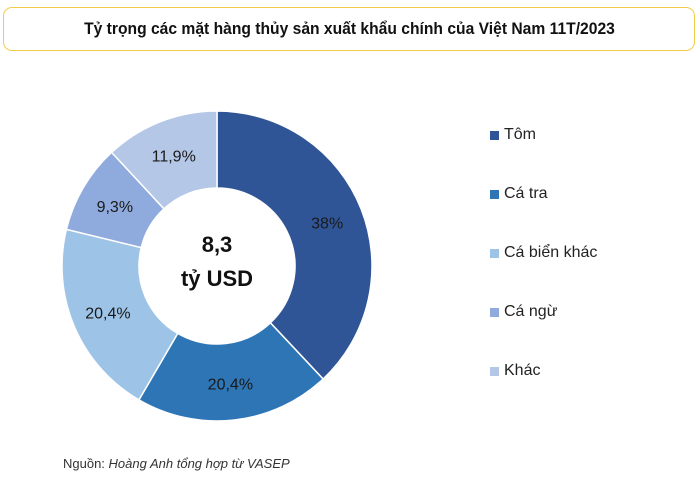 Image resolution: width=700 pixels, height=483 pixels. Describe the element at coordinates (115, 207) in the screenshot. I see `data-label: 9,3%` at that location.